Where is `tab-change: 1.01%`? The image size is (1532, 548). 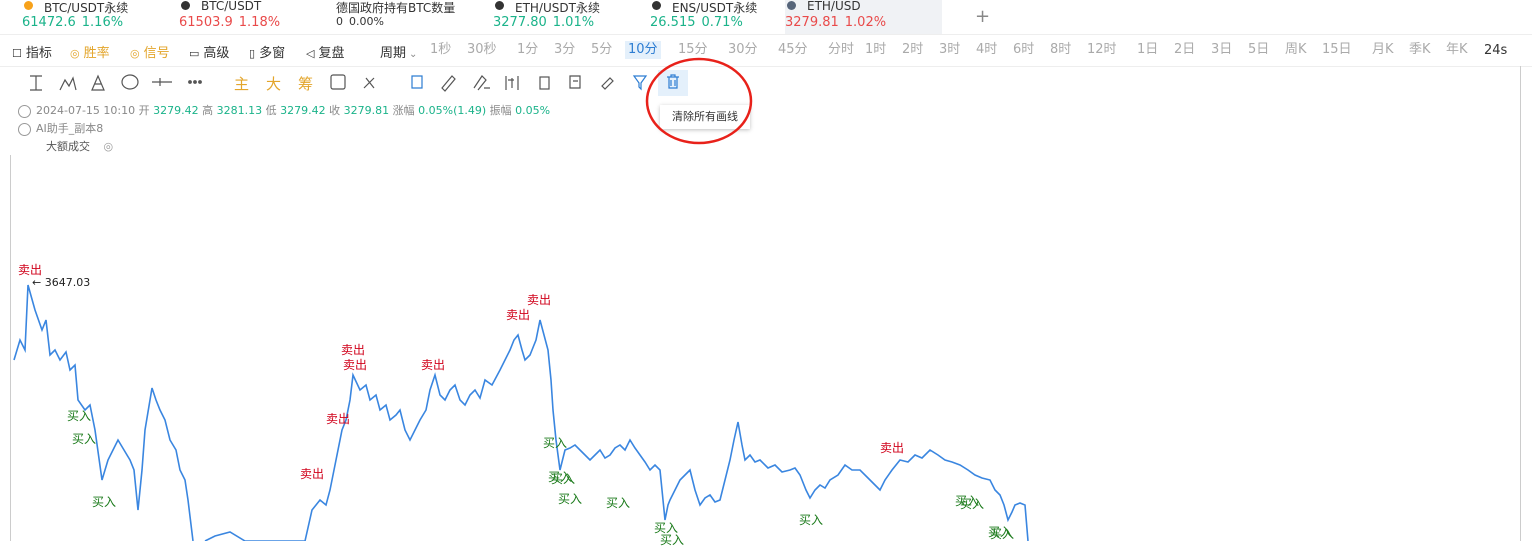 tab-change: 1.01% is located at coordinates (573, 22).